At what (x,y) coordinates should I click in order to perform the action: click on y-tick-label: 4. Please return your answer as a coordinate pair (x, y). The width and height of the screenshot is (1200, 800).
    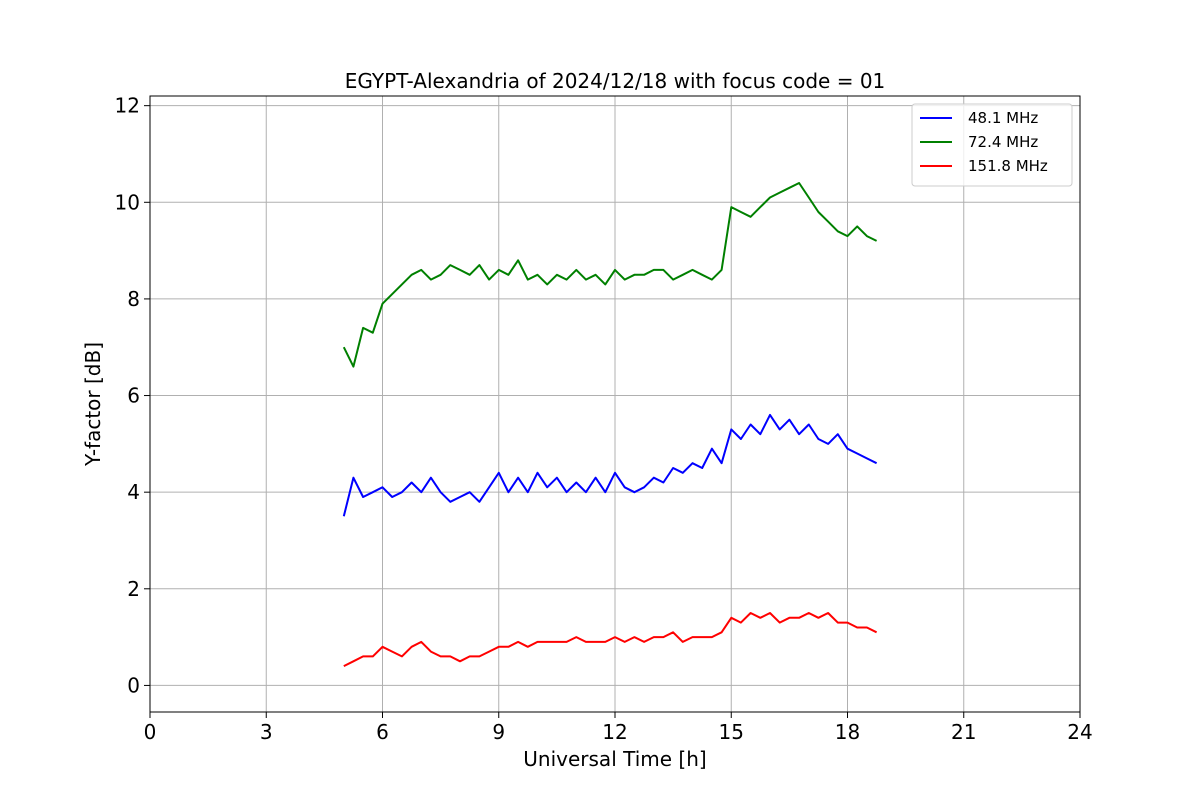
    Looking at the image, I should click on (133, 492).